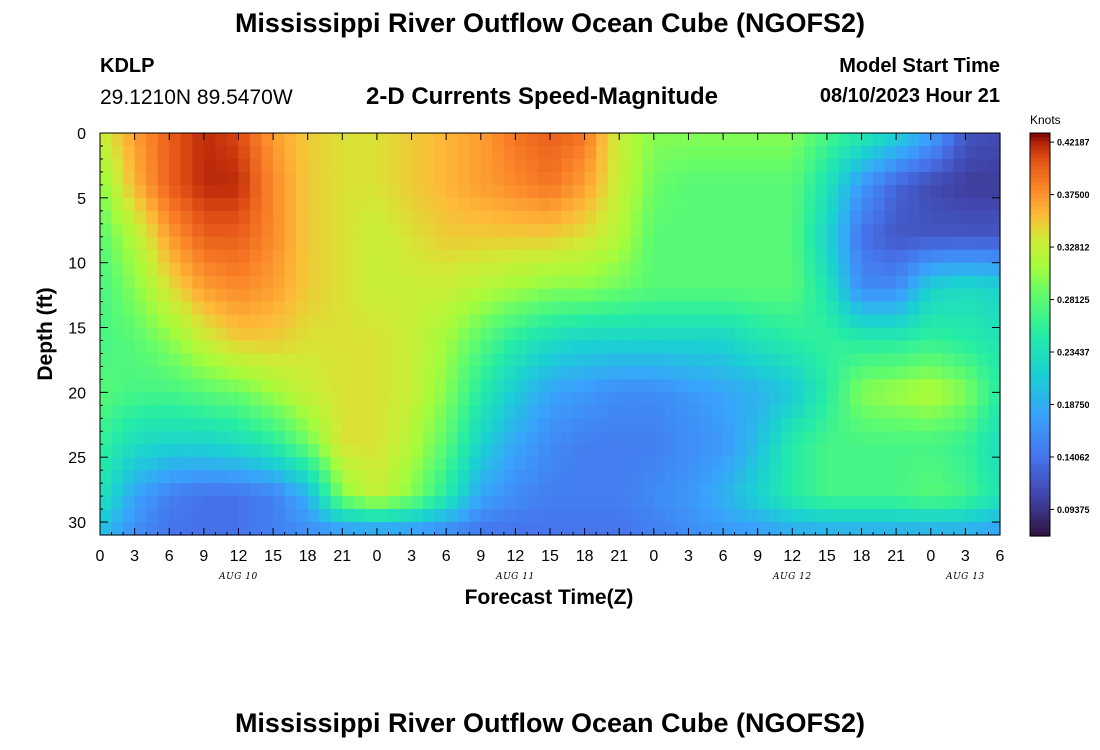  I want to click on y-tick-label: 10, so click(77, 264).